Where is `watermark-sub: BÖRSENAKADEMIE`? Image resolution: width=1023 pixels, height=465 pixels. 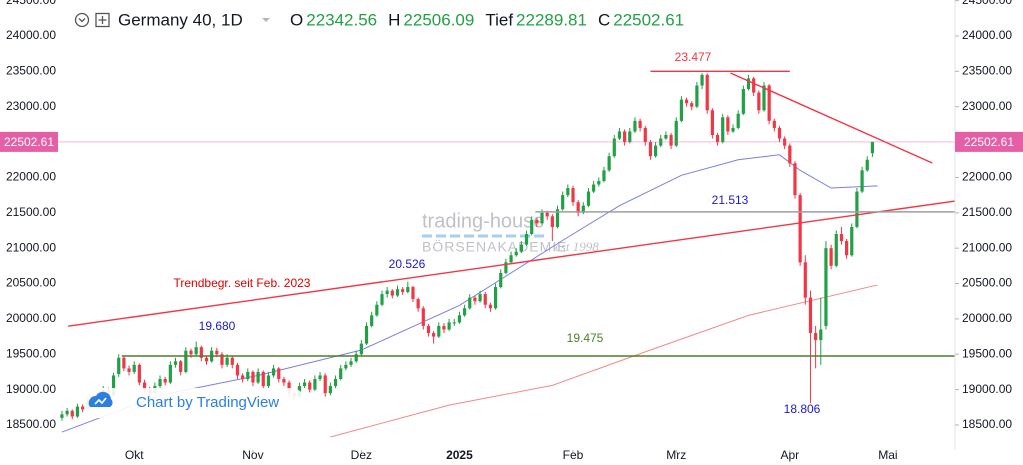 watermark-sub: BÖRSENAKADEMIE is located at coordinates (494, 246).